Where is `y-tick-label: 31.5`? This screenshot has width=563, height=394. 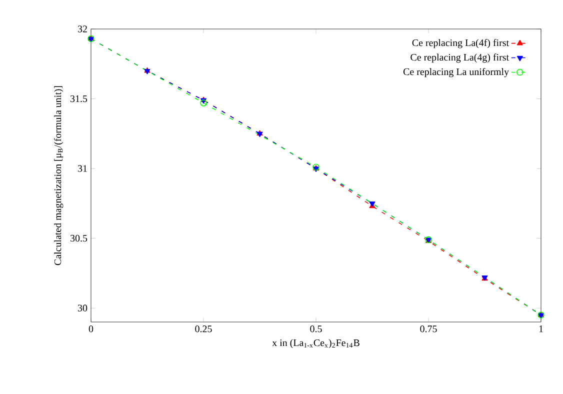 y-tick-label: 31.5 is located at coordinates (79, 98).